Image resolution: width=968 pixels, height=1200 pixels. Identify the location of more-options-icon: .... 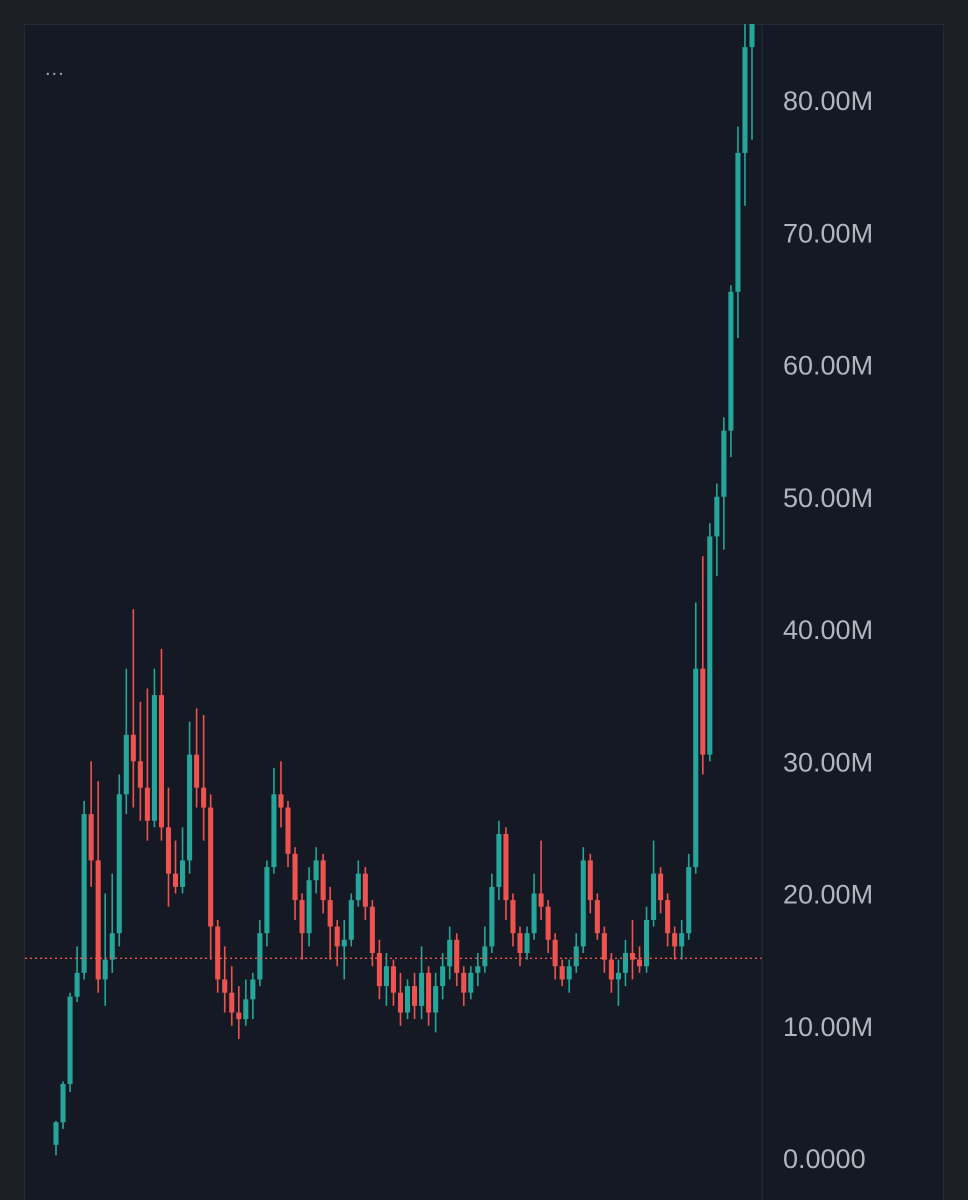
(55, 69).